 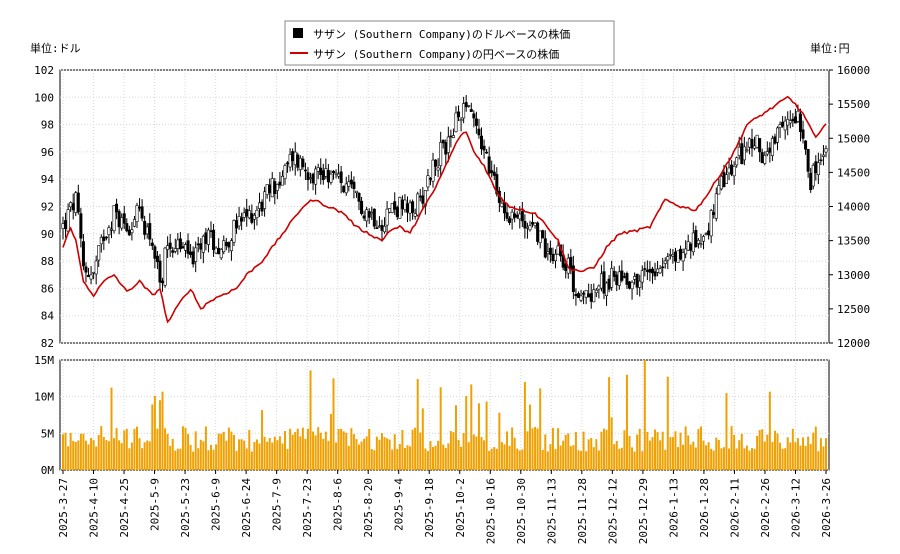 What do you see at coordinates (63, 508) in the screenshot?
I see `date-tick-label: 2025-3-27` at bounding box center [63, 508].